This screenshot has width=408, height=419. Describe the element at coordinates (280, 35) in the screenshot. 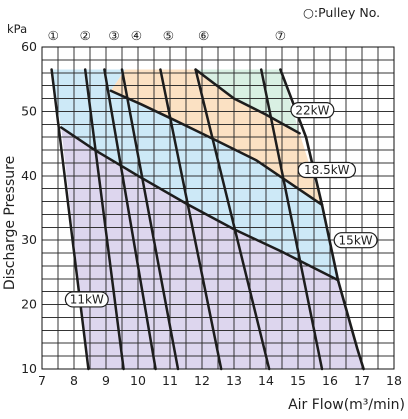

I see `pulley-label: ⑦` at that location.